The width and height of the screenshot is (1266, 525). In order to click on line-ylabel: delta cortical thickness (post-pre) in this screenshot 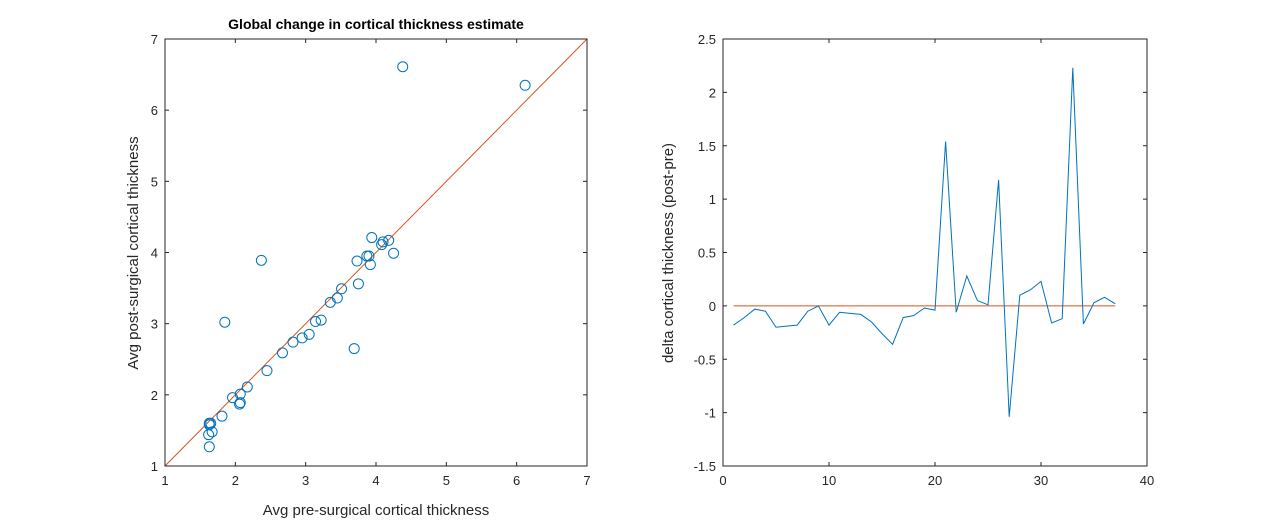, I will do `click(668, 253)`.